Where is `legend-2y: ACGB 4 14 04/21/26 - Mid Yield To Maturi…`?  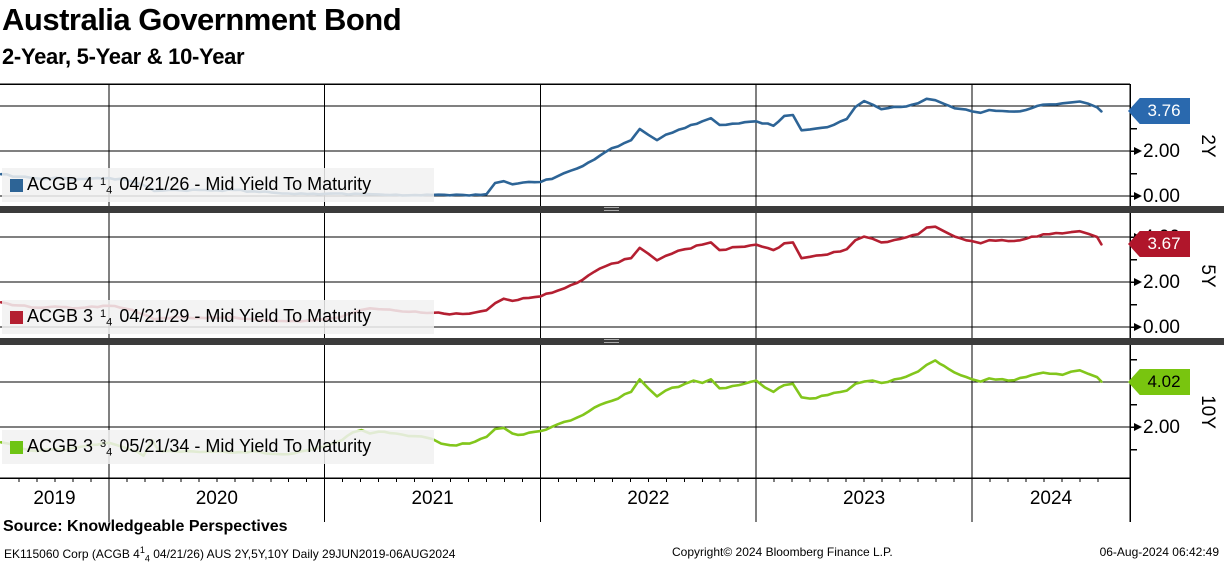
legend-2y: ACGB 4 14 04/21/26 - Mid Yield To Maturi… is located at coordinates (218, 185).